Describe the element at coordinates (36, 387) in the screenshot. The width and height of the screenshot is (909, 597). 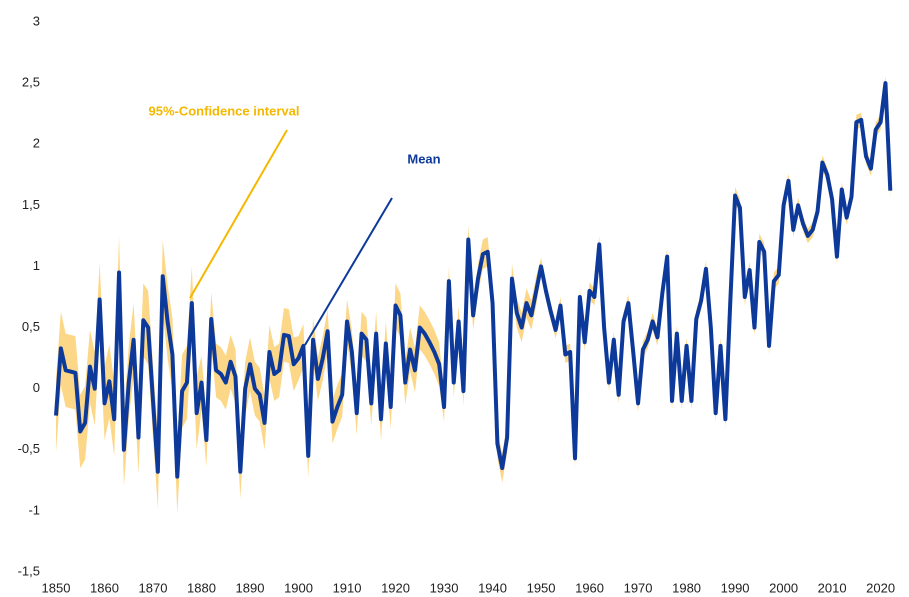
I see `y-tick-label: 0` at that location.